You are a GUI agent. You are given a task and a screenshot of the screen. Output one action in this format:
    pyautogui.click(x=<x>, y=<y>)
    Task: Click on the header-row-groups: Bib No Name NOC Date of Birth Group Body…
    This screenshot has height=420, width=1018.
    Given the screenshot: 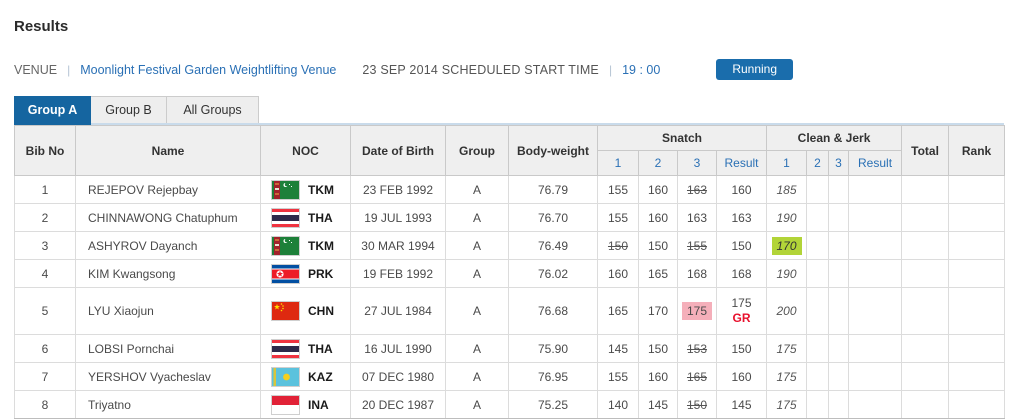 What is the action you would take?
    pyautogui.click(x=510, y=150)
    